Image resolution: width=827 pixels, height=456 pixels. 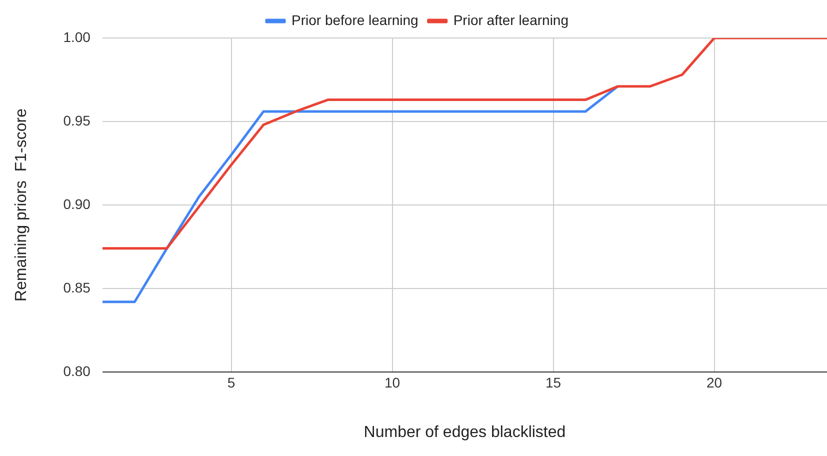 What do you see at coordinates (231, 382) in the screenshot?
I see `x-tick-label: 5` at bounding box center [231, 382].